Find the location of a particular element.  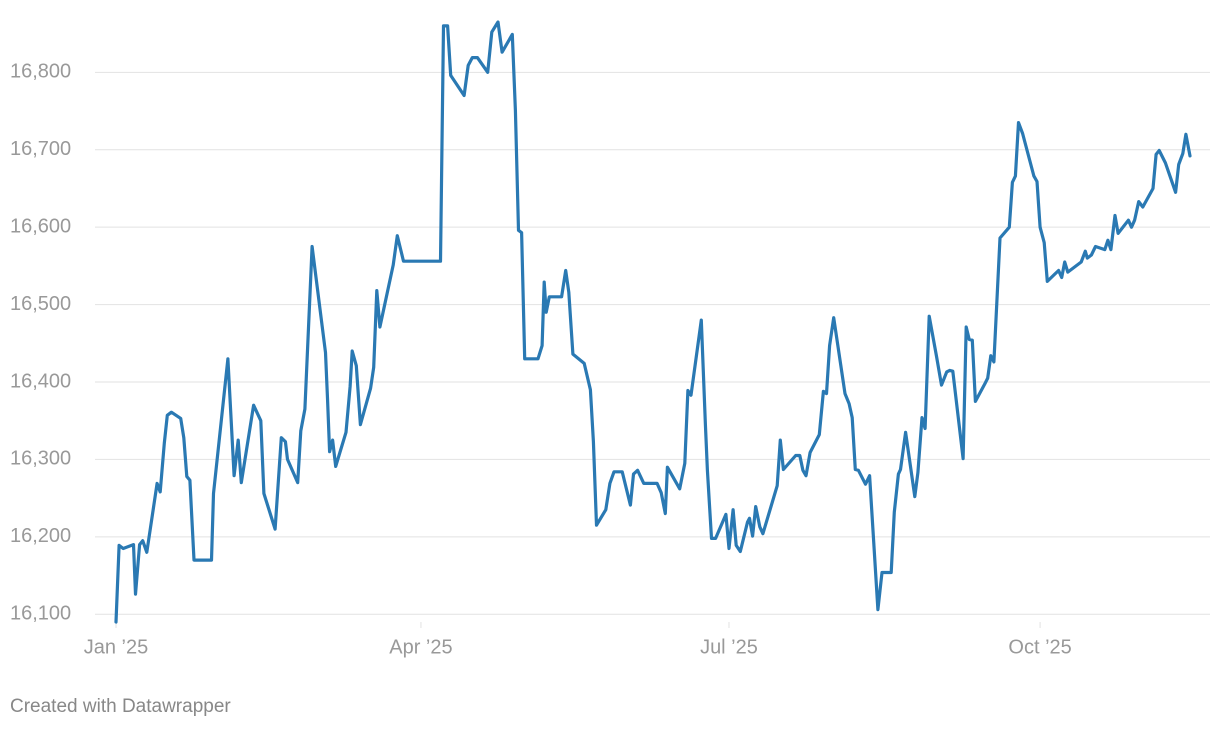

y-tick-label: 16,200 is located at coordinates (40, 536).